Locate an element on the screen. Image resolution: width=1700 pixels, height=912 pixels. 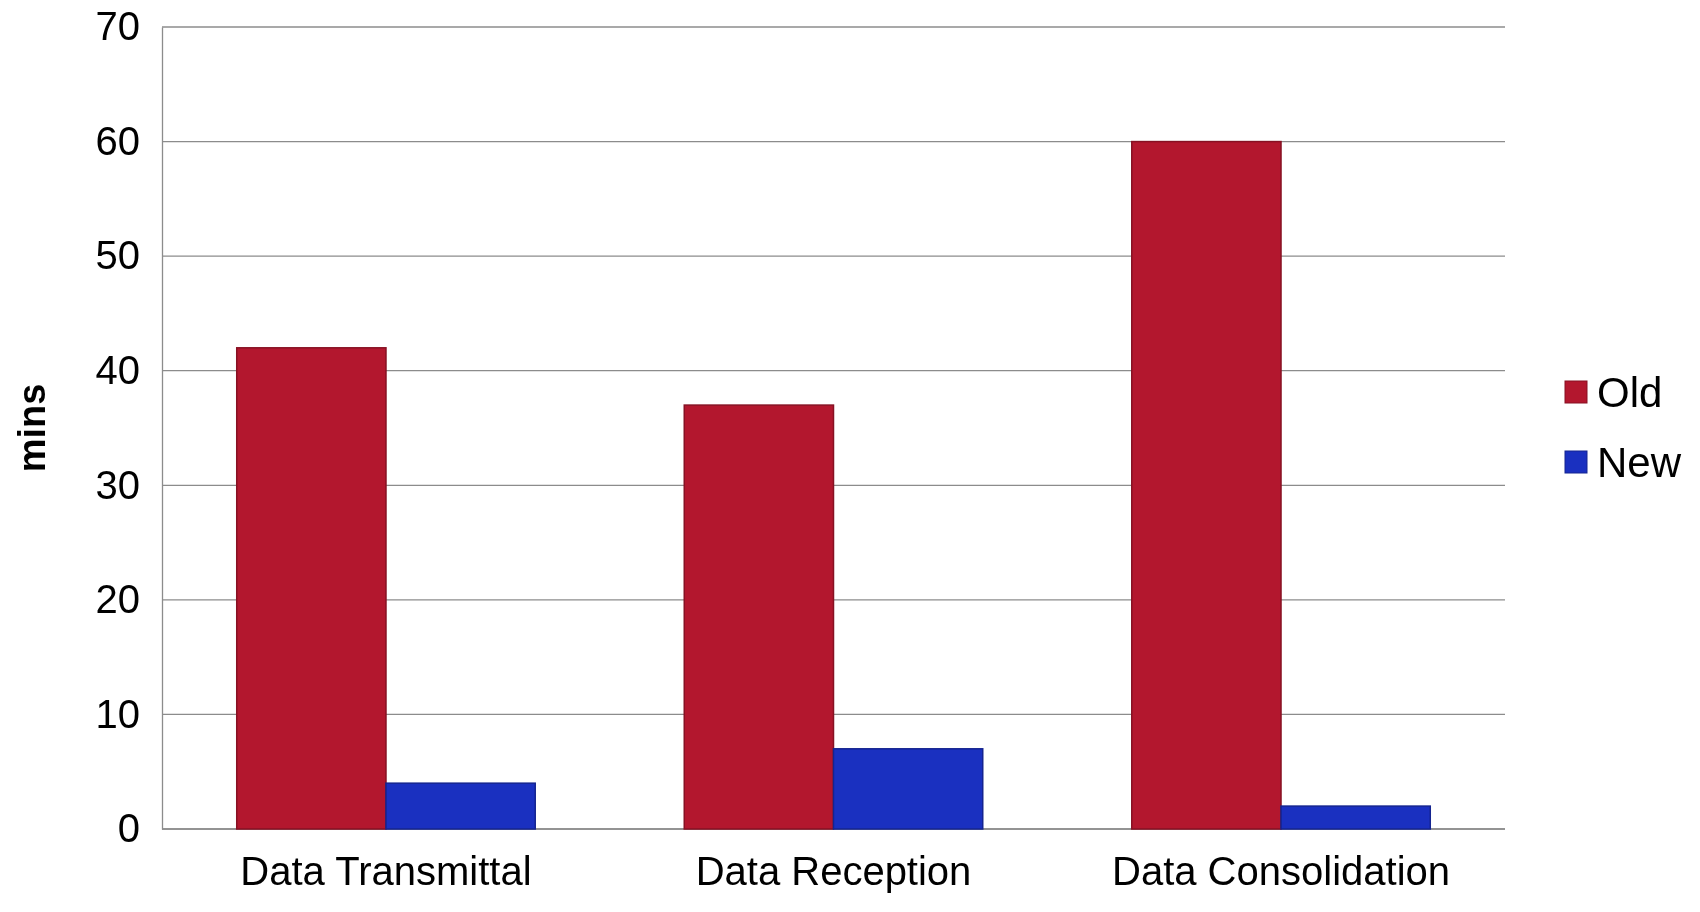
y-tick-label: 60 is located at coordinates (117, 140).